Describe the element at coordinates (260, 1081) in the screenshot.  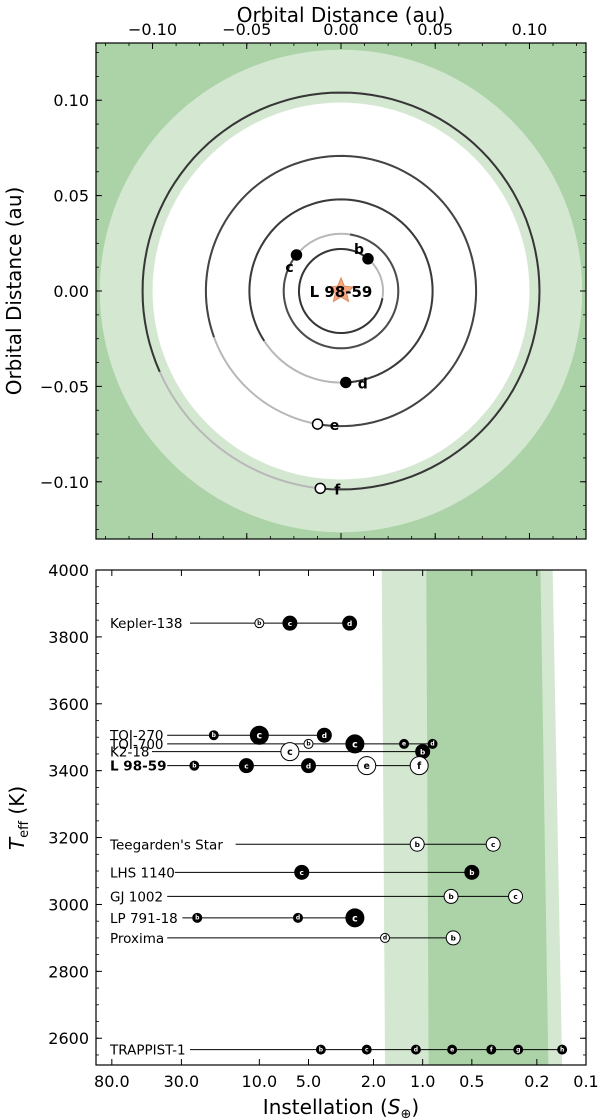
I see `bot-xtick-label: 10.0` at that location.